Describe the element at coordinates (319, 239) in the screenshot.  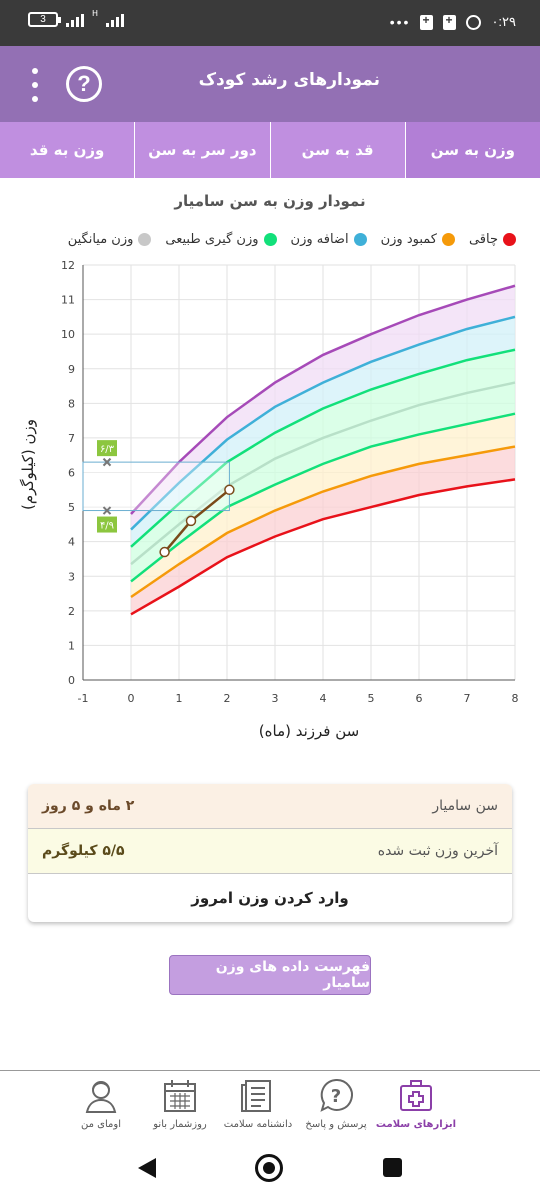
I see `legend-label: اضافه وزن` at that location.